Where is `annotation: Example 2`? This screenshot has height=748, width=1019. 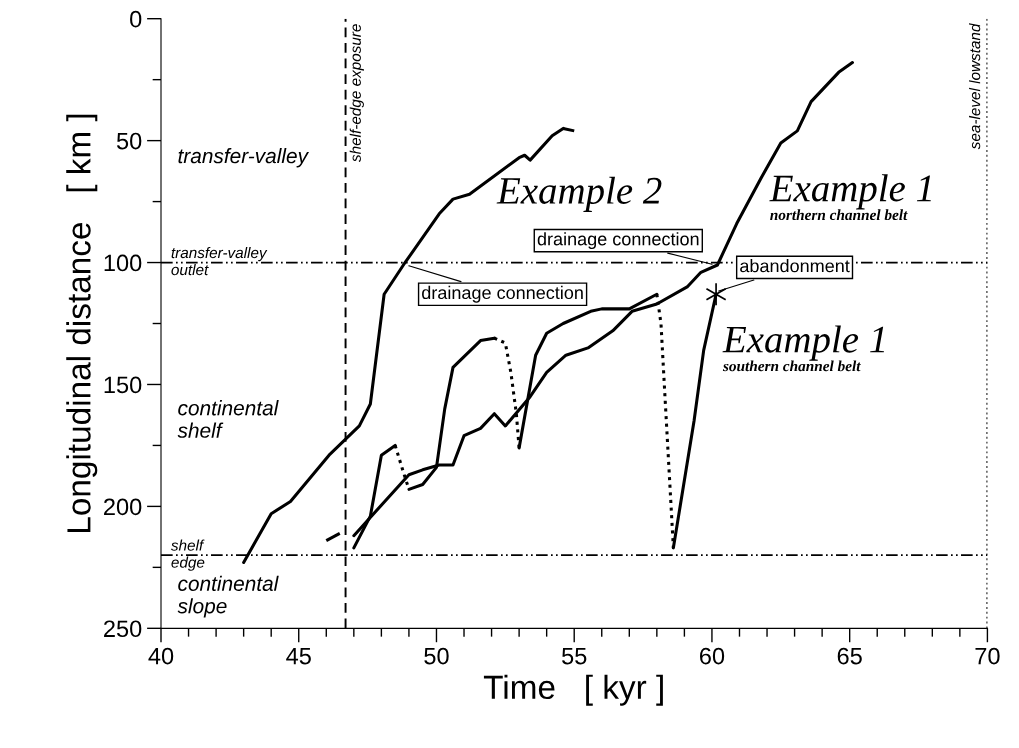
annotation: Example 2 is located at coordinates (579, 194).